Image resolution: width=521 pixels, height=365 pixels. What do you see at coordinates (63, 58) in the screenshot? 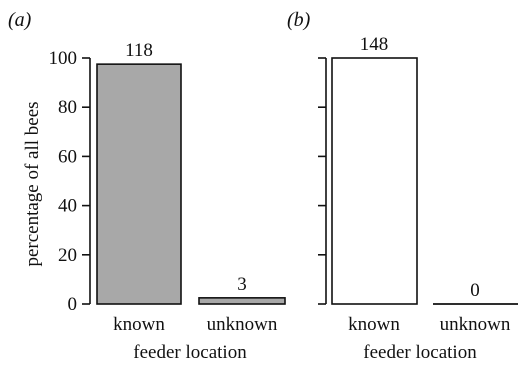
I see `panel-a-y-tick-label: 100` at bounding box center [63, 58].